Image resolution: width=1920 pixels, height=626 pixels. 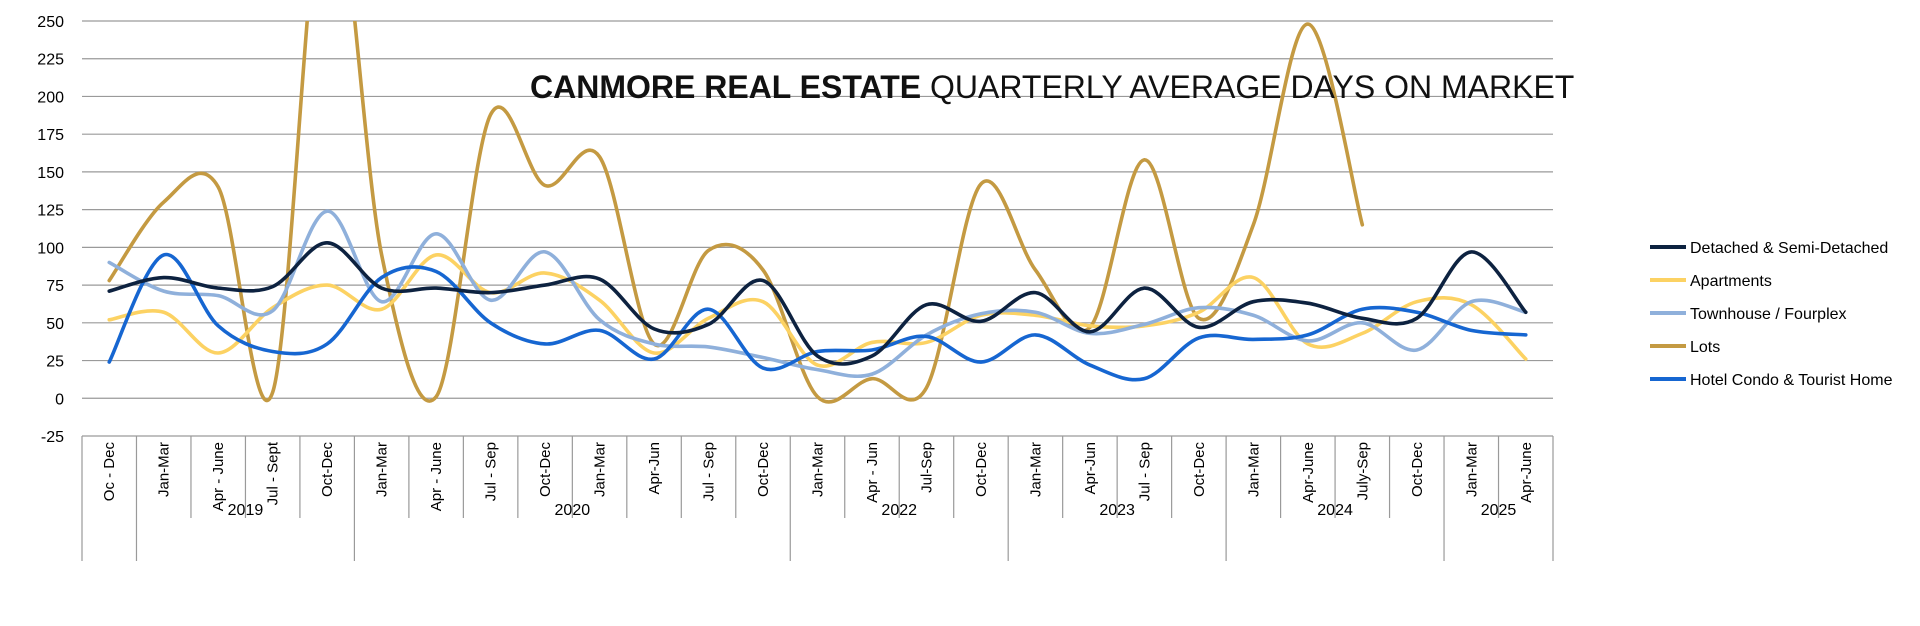 What do you see at coordinates (55, 324) in the screenshot?
I see `y-tick-label: 50` at bounding box center [55, 324].